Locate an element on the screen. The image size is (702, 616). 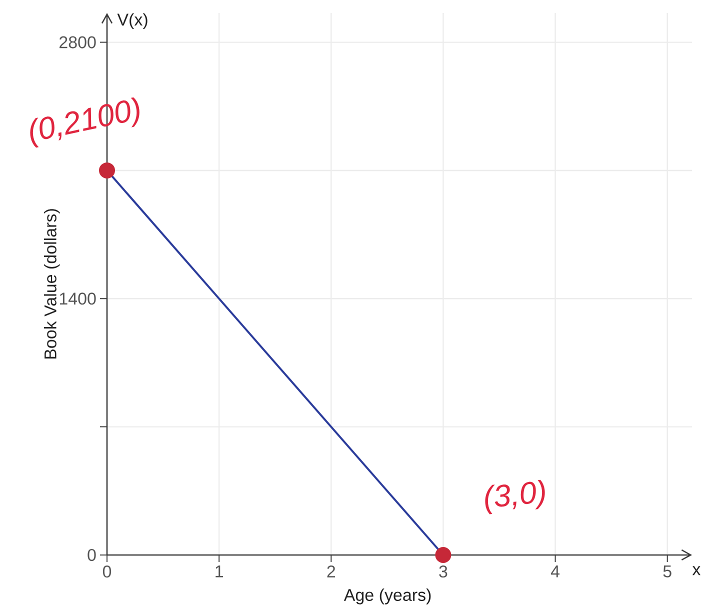
x-tick-label: 2 is located at coordinates (331, 572).